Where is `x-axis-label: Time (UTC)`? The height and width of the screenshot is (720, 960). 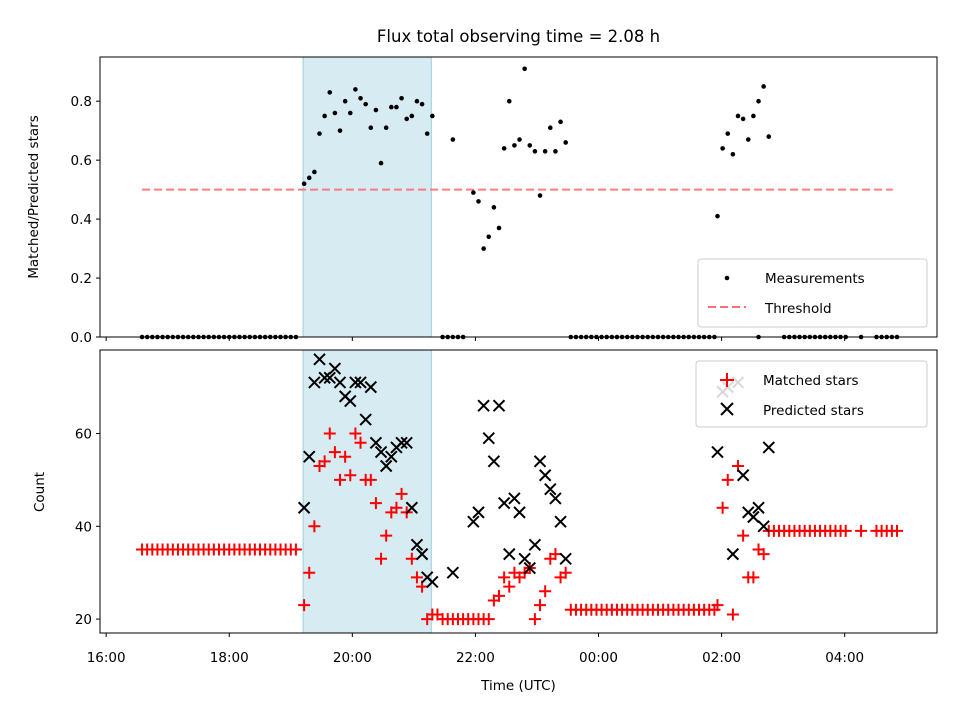 x-axis-label: Time (UTC) is located at coordinates (518, 686).